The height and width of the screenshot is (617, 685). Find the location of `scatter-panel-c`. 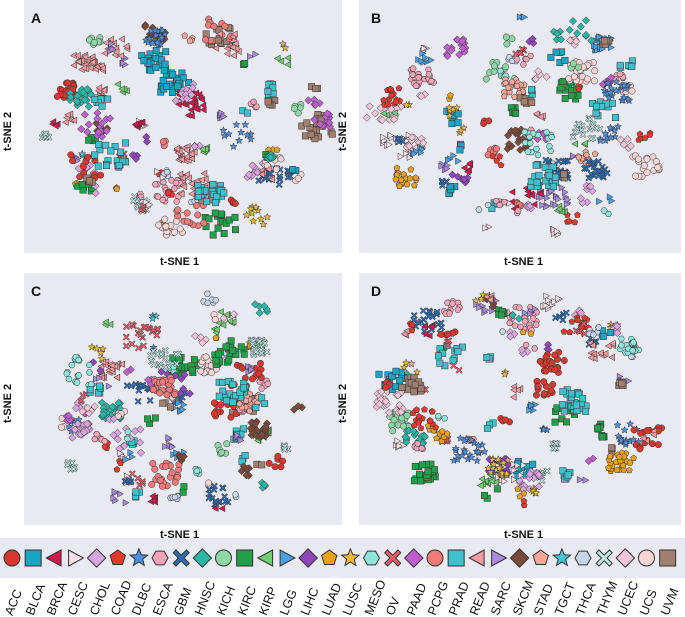

scatter-panel-c is located at coordinates (182, 401).